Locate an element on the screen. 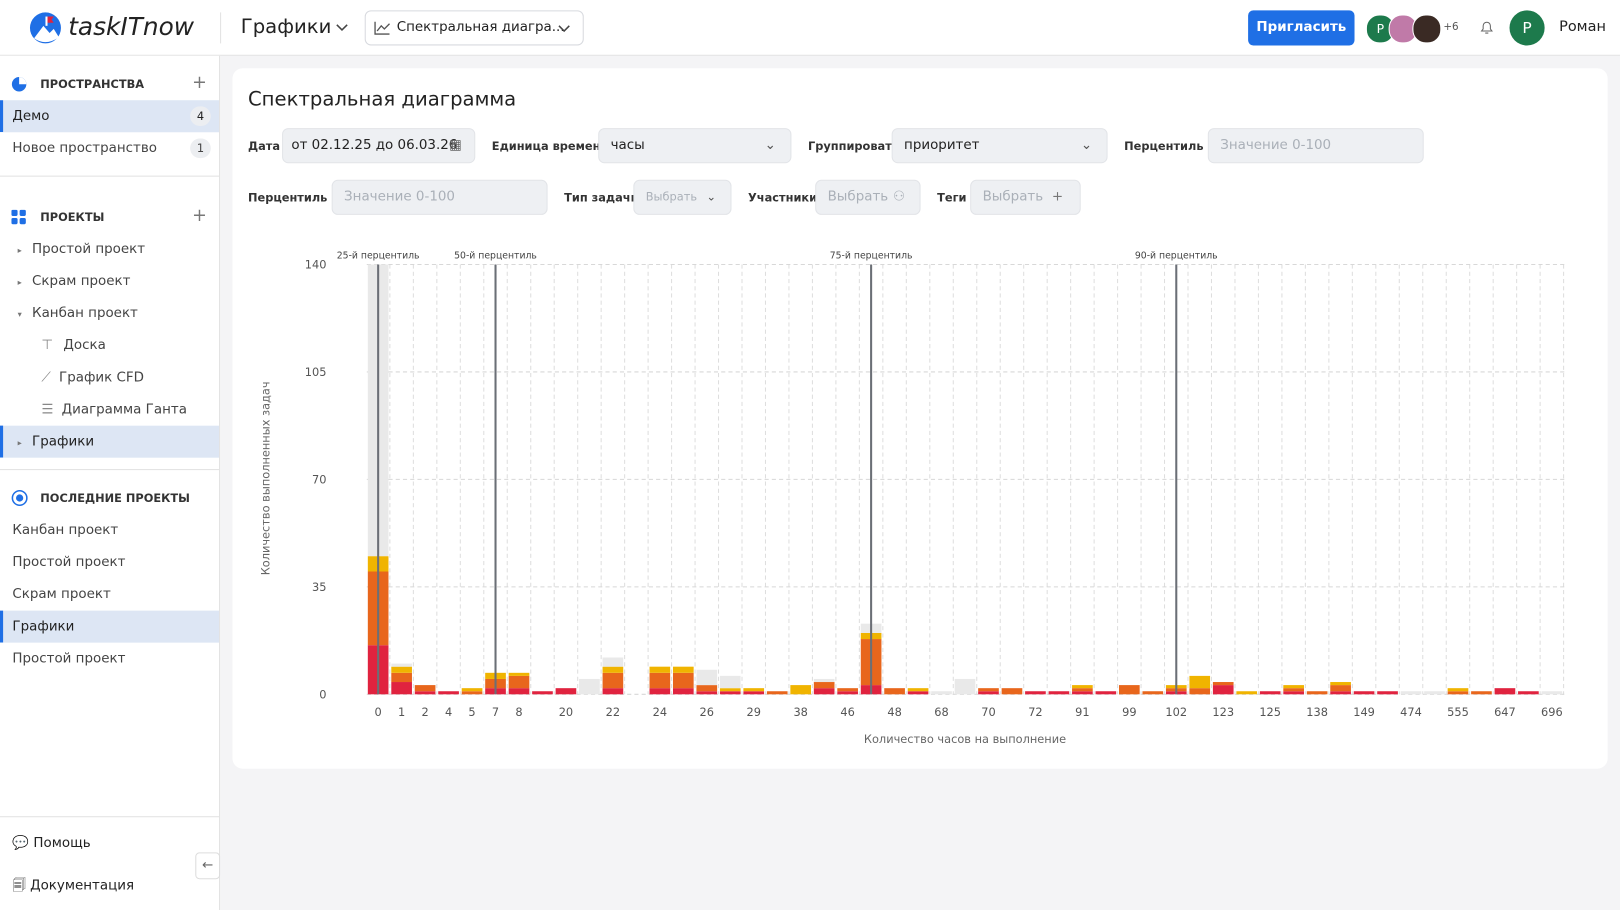 The image size is (1620, 910). x-tick-label: 4 is located at coordinates (448, 712).